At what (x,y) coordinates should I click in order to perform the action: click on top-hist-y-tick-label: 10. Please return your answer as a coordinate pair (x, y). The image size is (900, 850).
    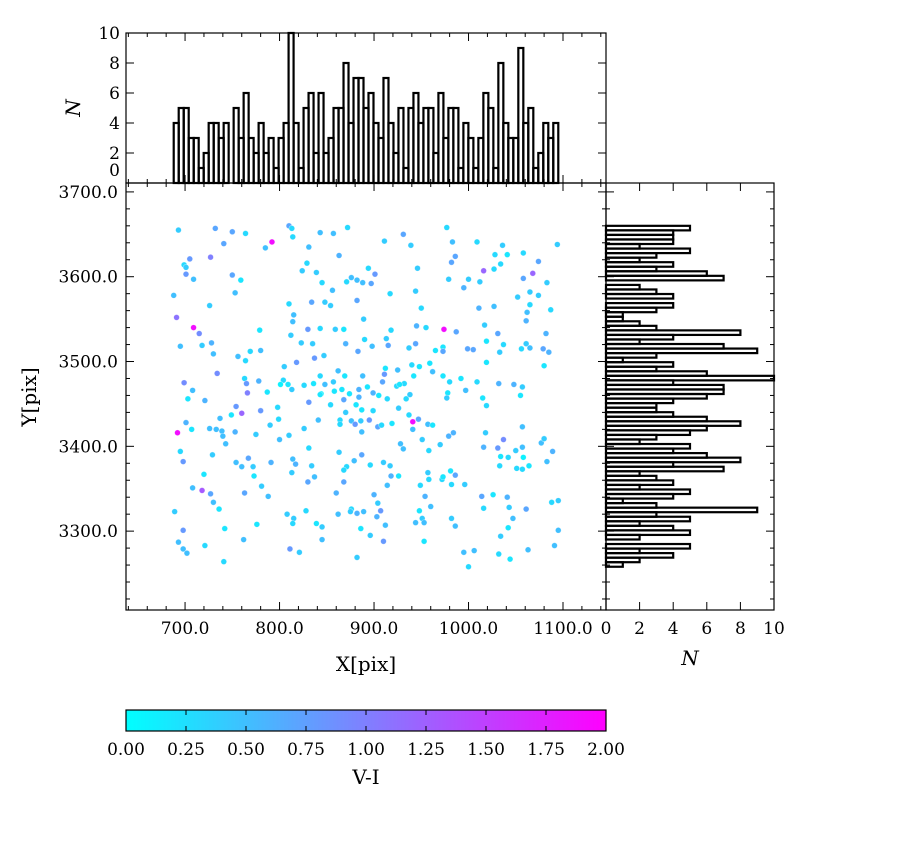
    Looking at the image, I should click on (109, 34).